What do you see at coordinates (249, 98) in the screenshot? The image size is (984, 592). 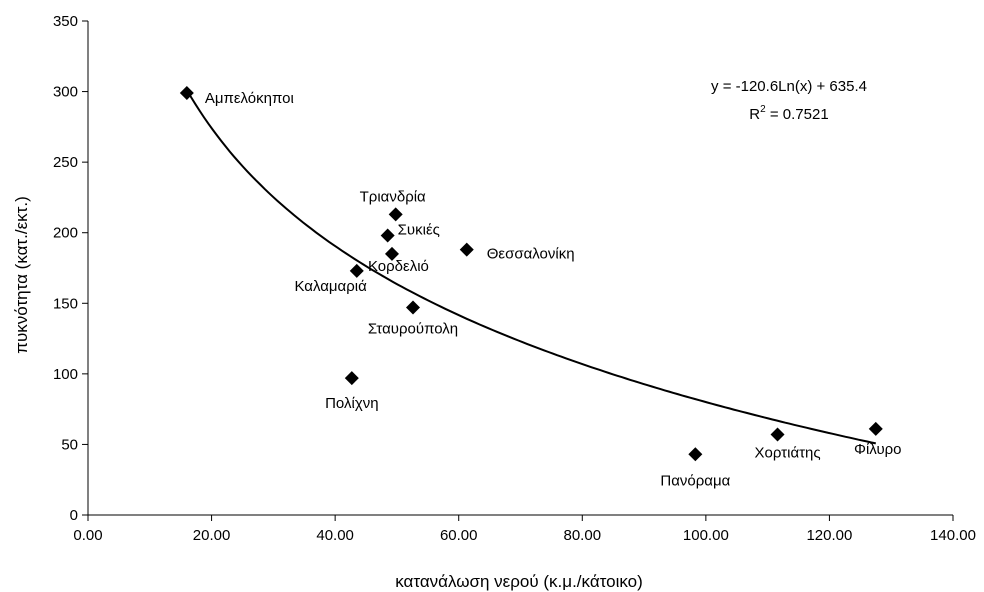 I see `data-point-label: Αμπελόκηποι` at bounding box center [249, 98].